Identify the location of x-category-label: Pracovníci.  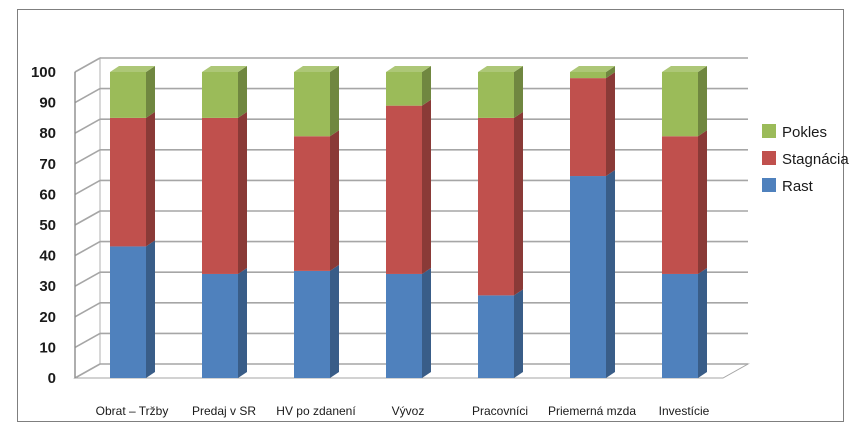
(500, 411).